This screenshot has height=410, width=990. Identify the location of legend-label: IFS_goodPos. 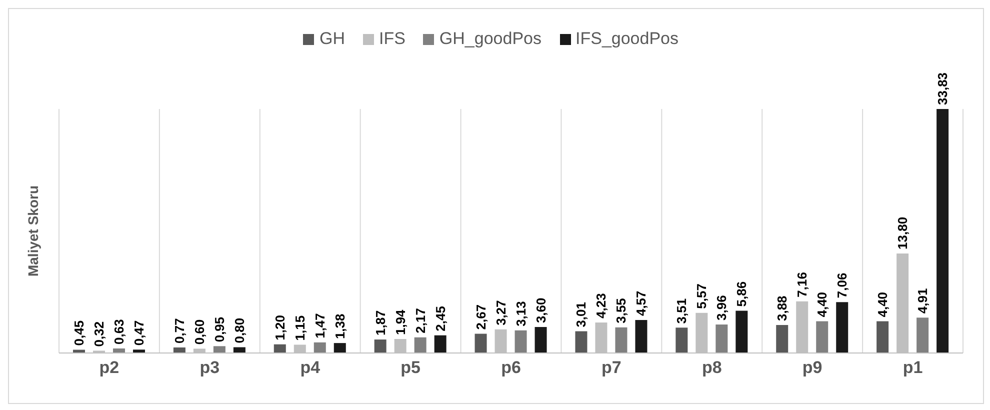
(626, 39).